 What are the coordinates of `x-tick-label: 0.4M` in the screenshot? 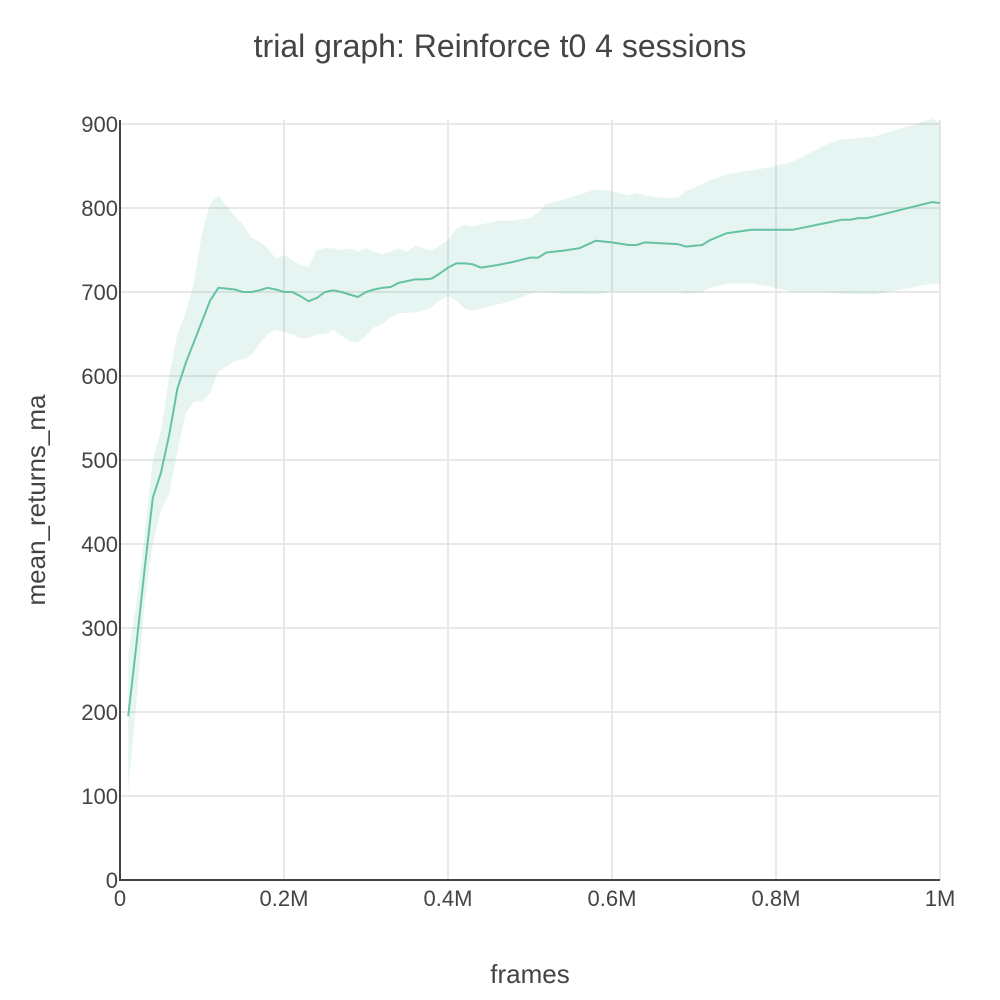 It's located at (448, 898).